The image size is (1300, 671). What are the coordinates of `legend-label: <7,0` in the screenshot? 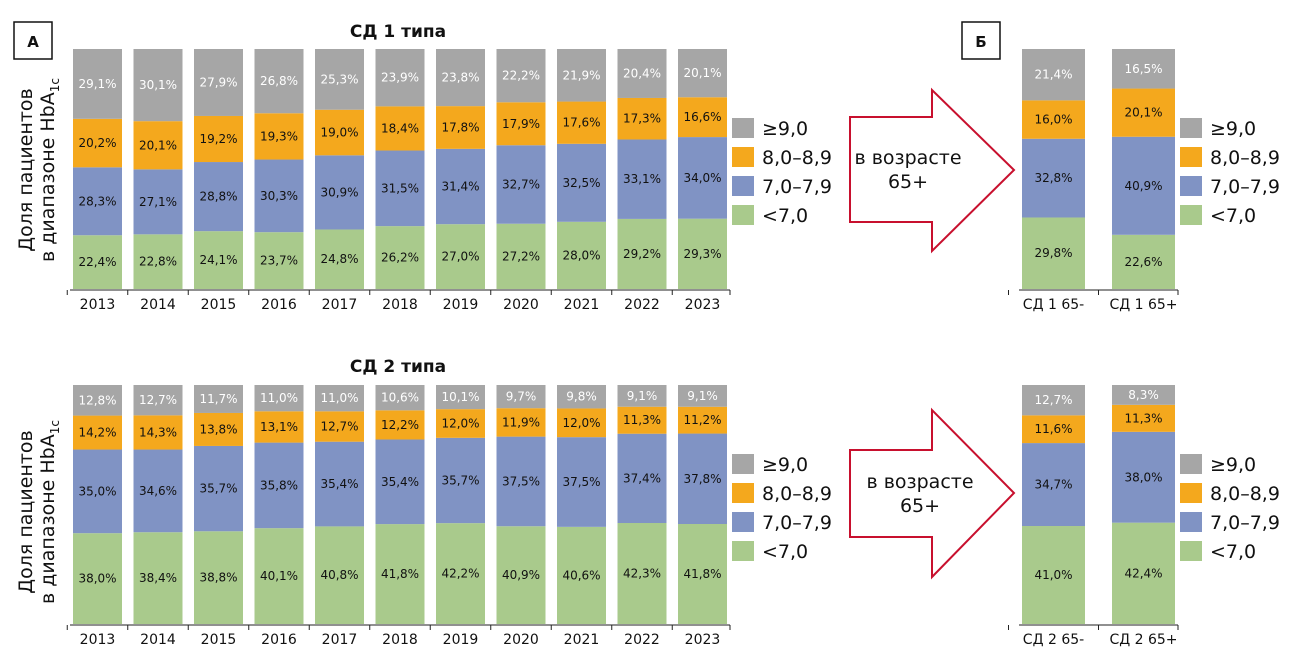 It's located at (1233, 552).